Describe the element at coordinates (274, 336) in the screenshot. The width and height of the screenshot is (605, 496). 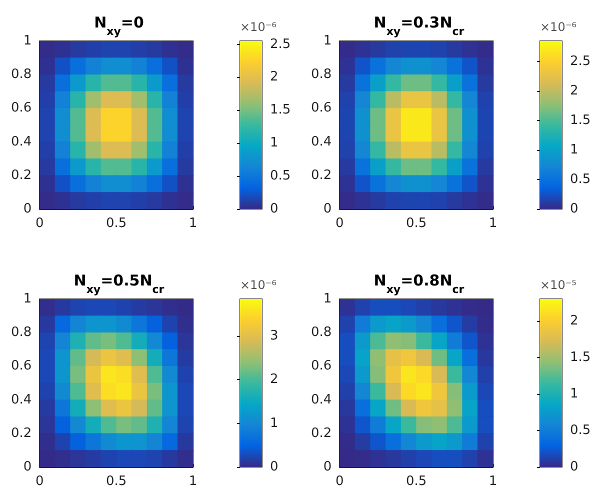
I see `color-bar-label: 3` at that location.